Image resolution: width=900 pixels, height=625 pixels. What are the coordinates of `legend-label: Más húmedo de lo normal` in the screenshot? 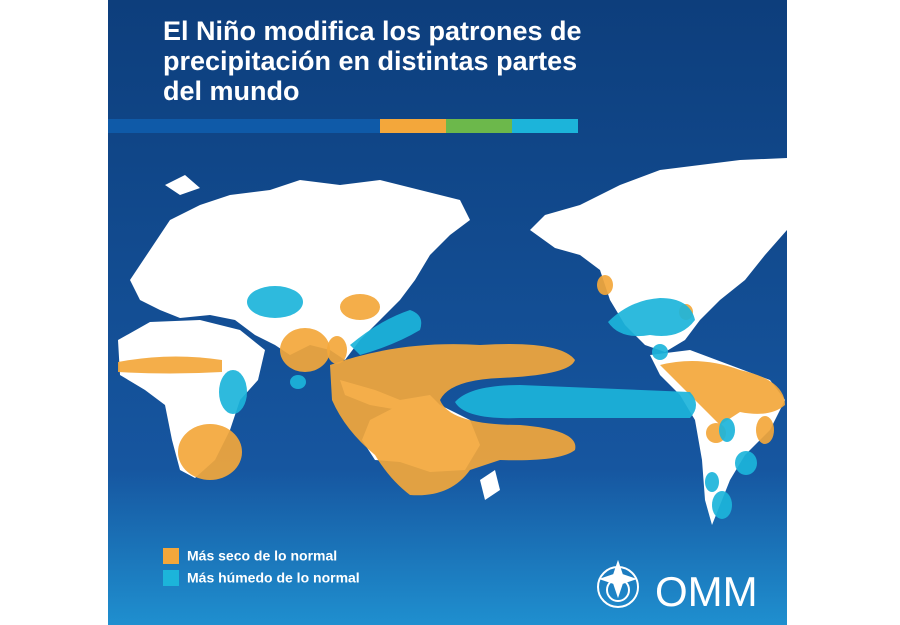 It's located at (273, 578).